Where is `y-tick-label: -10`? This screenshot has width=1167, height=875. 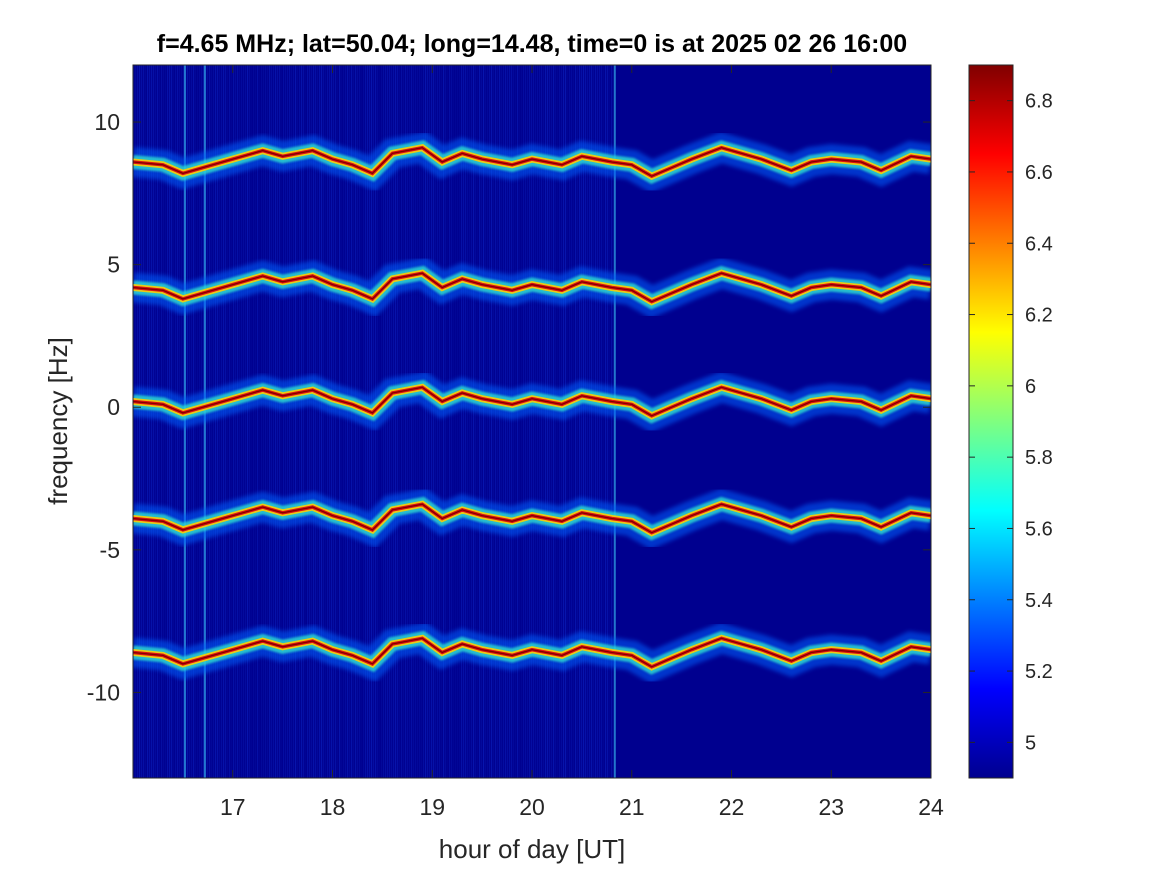
y-tick-label: -10 is located at coordinates (103, 692).